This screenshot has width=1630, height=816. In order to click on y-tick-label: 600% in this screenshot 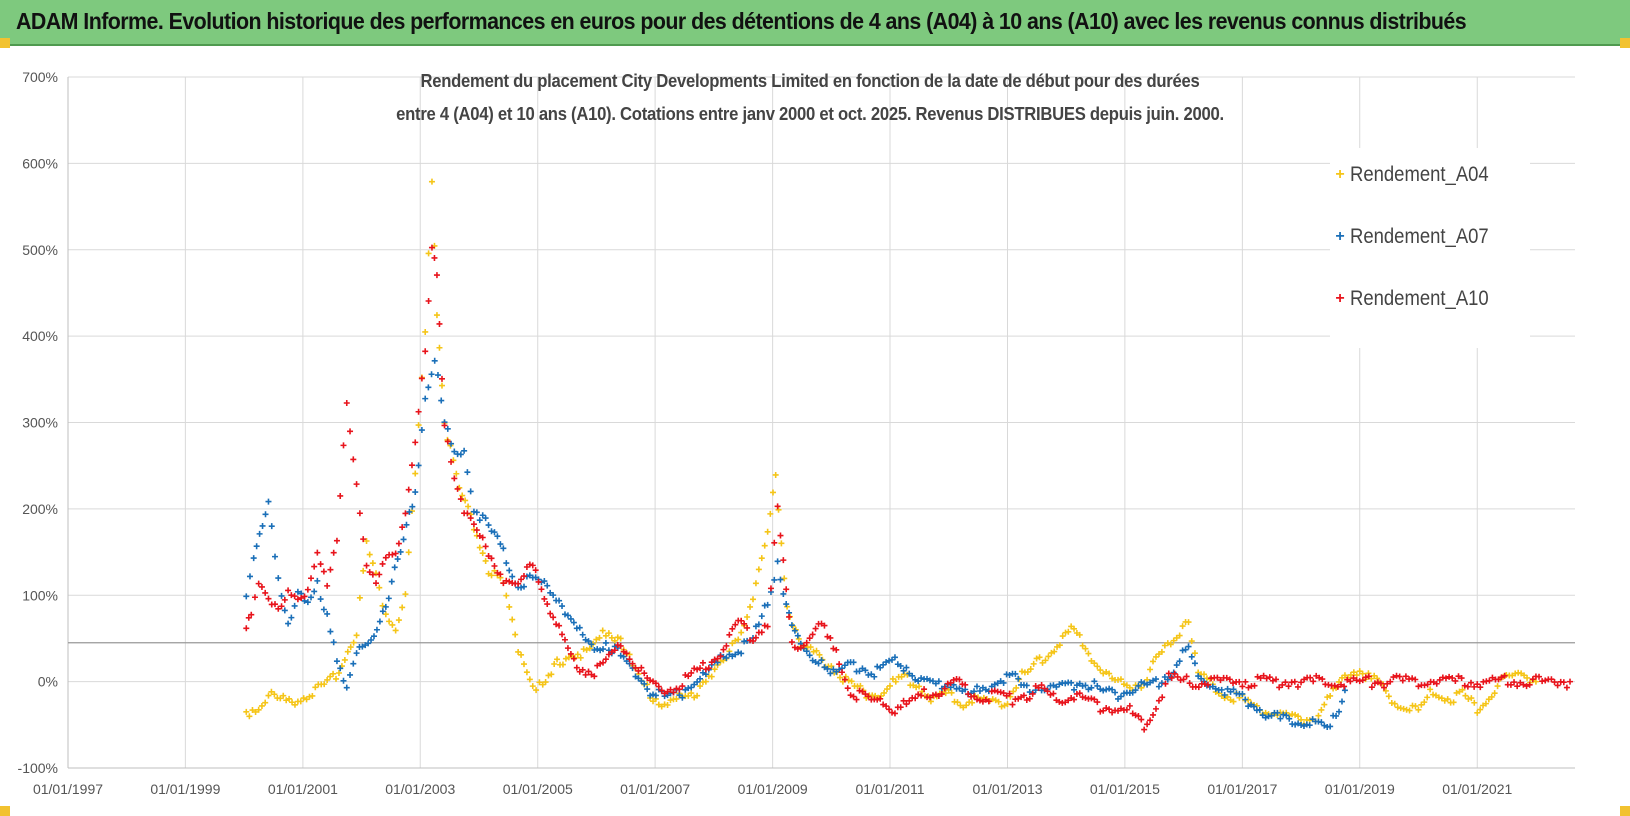, I will do `click(40, 163)`.